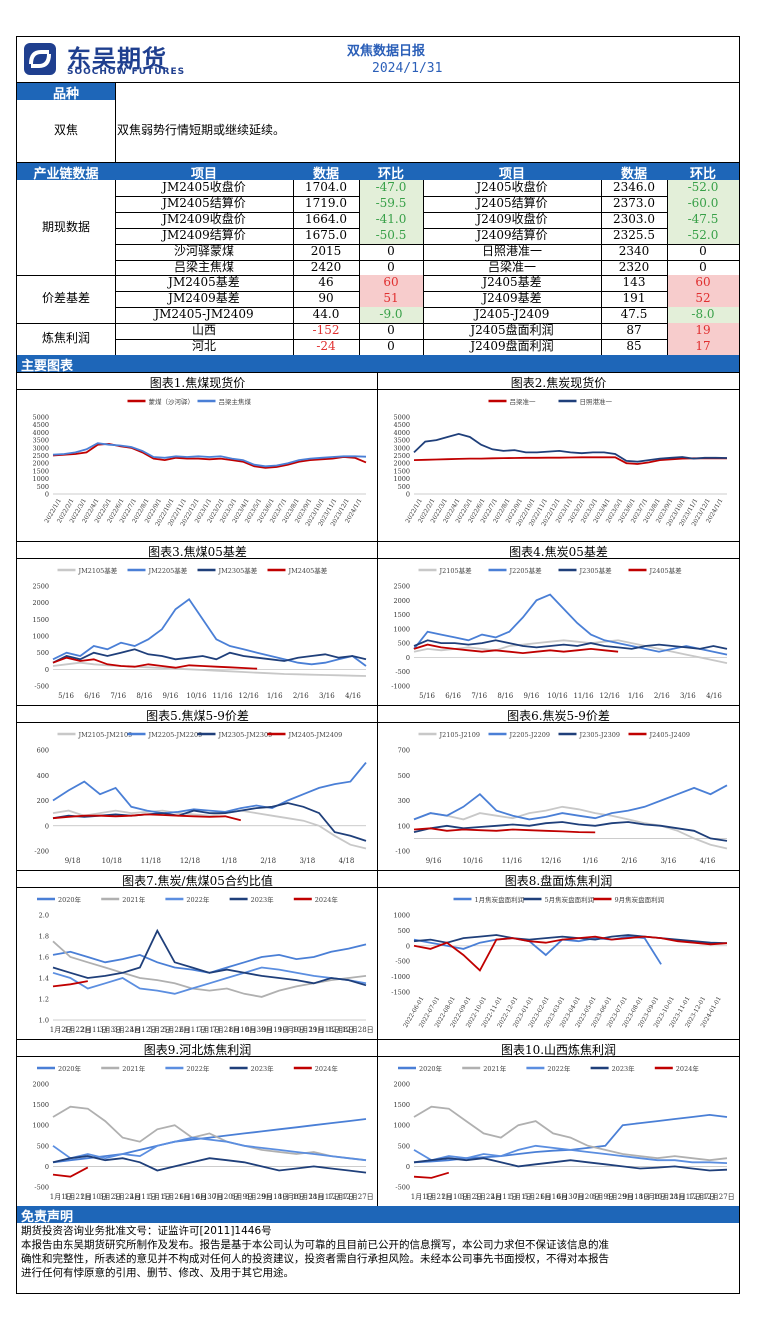  What do you see at coordinates (126, 1197) in the screenshot?
I see `x-tick-label: 3月22日` at bounding box center [126, 1197].